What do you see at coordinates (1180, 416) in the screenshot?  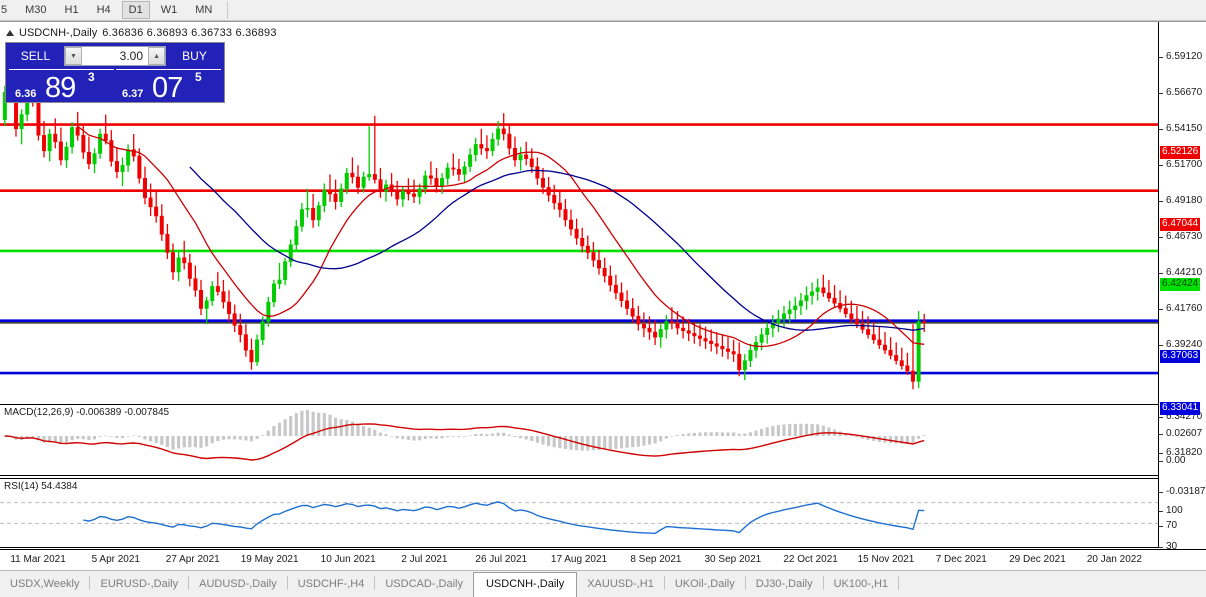 I see `price-scale-tick: 6.34270` at bounding box center [1180, 416].